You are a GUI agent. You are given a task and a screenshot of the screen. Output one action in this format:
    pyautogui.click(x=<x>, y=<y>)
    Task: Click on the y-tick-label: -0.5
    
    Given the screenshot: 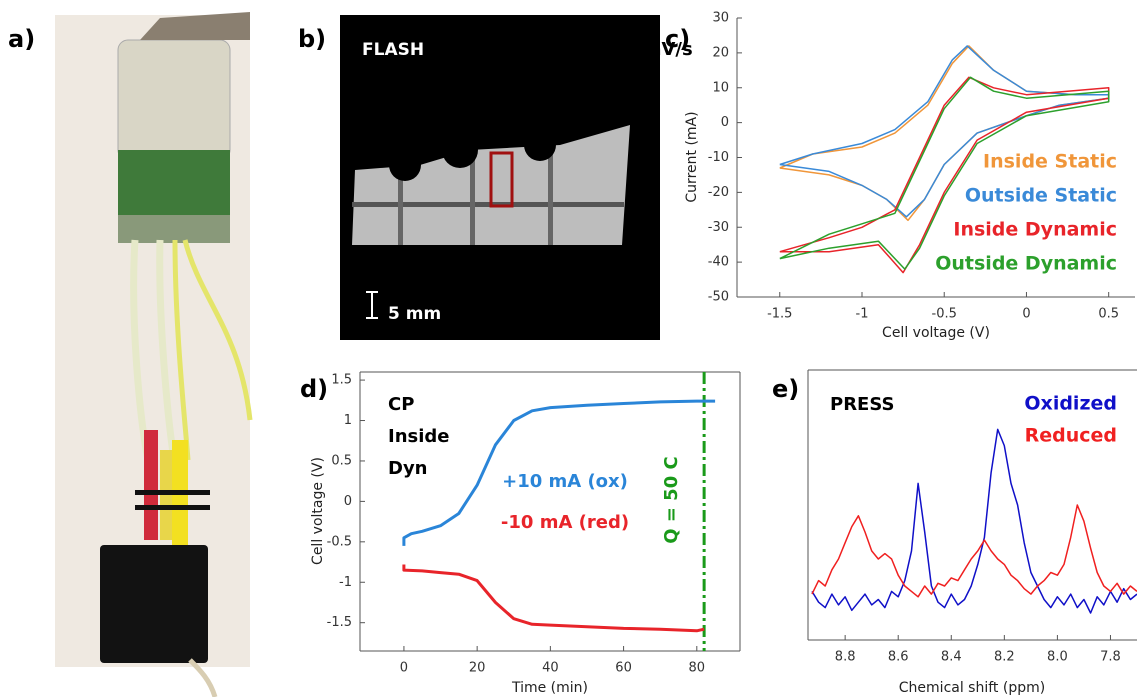 What is the action you would take?
    pyautogui.click(x=339, y=541)
    